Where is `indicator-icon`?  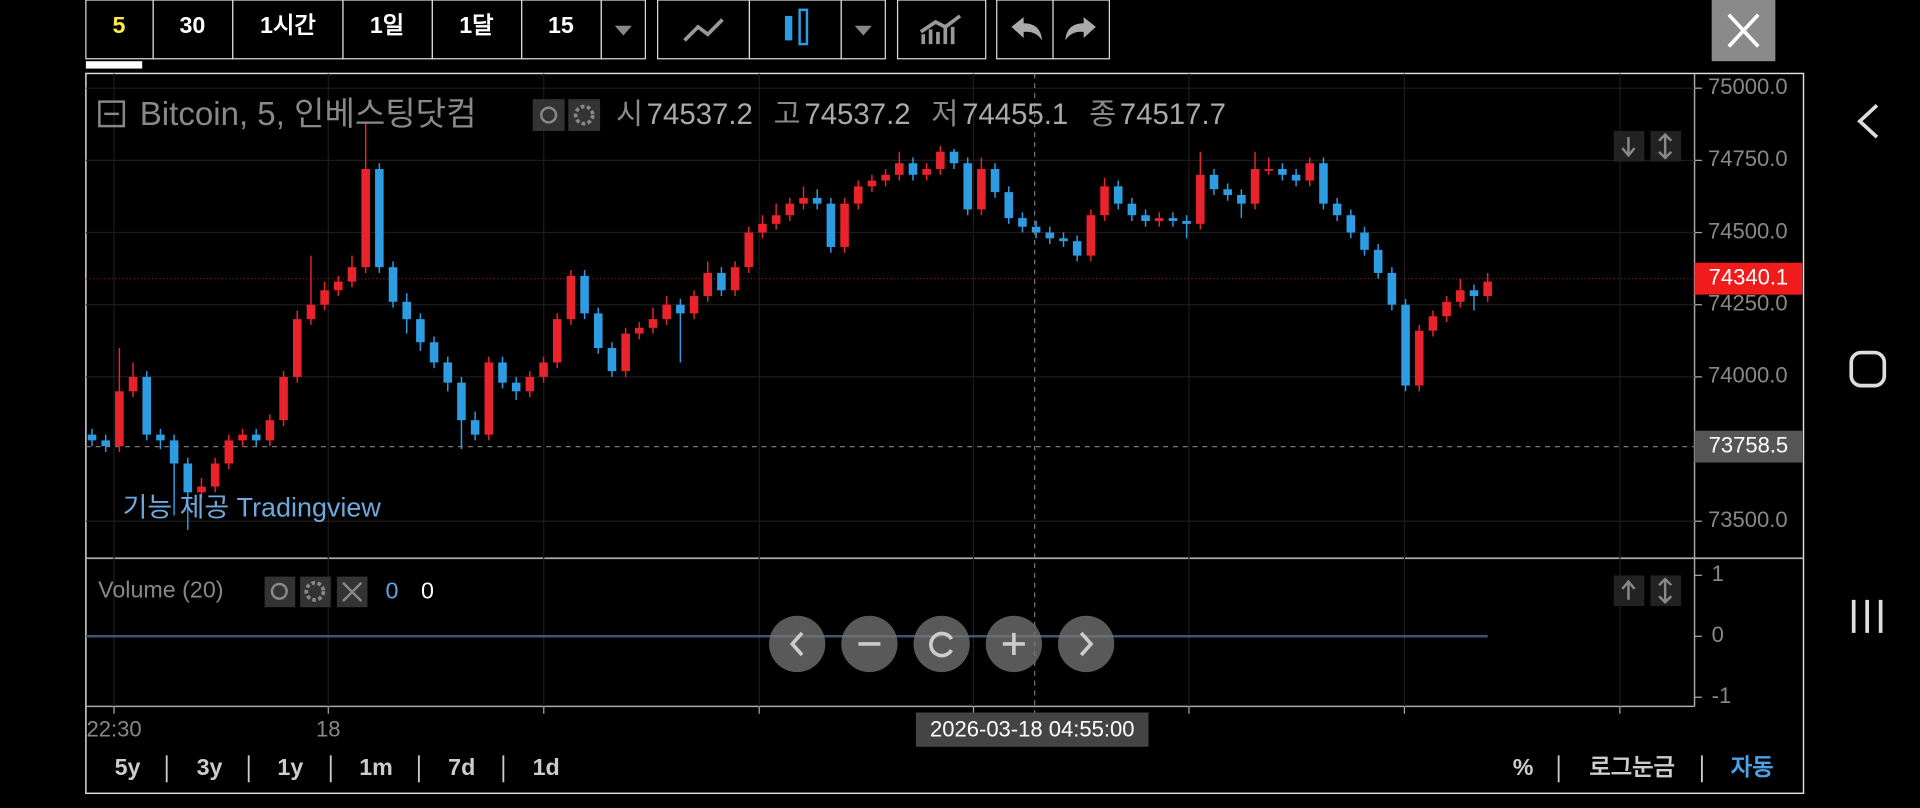
indicator-icon is located at coordinates (940, 29).